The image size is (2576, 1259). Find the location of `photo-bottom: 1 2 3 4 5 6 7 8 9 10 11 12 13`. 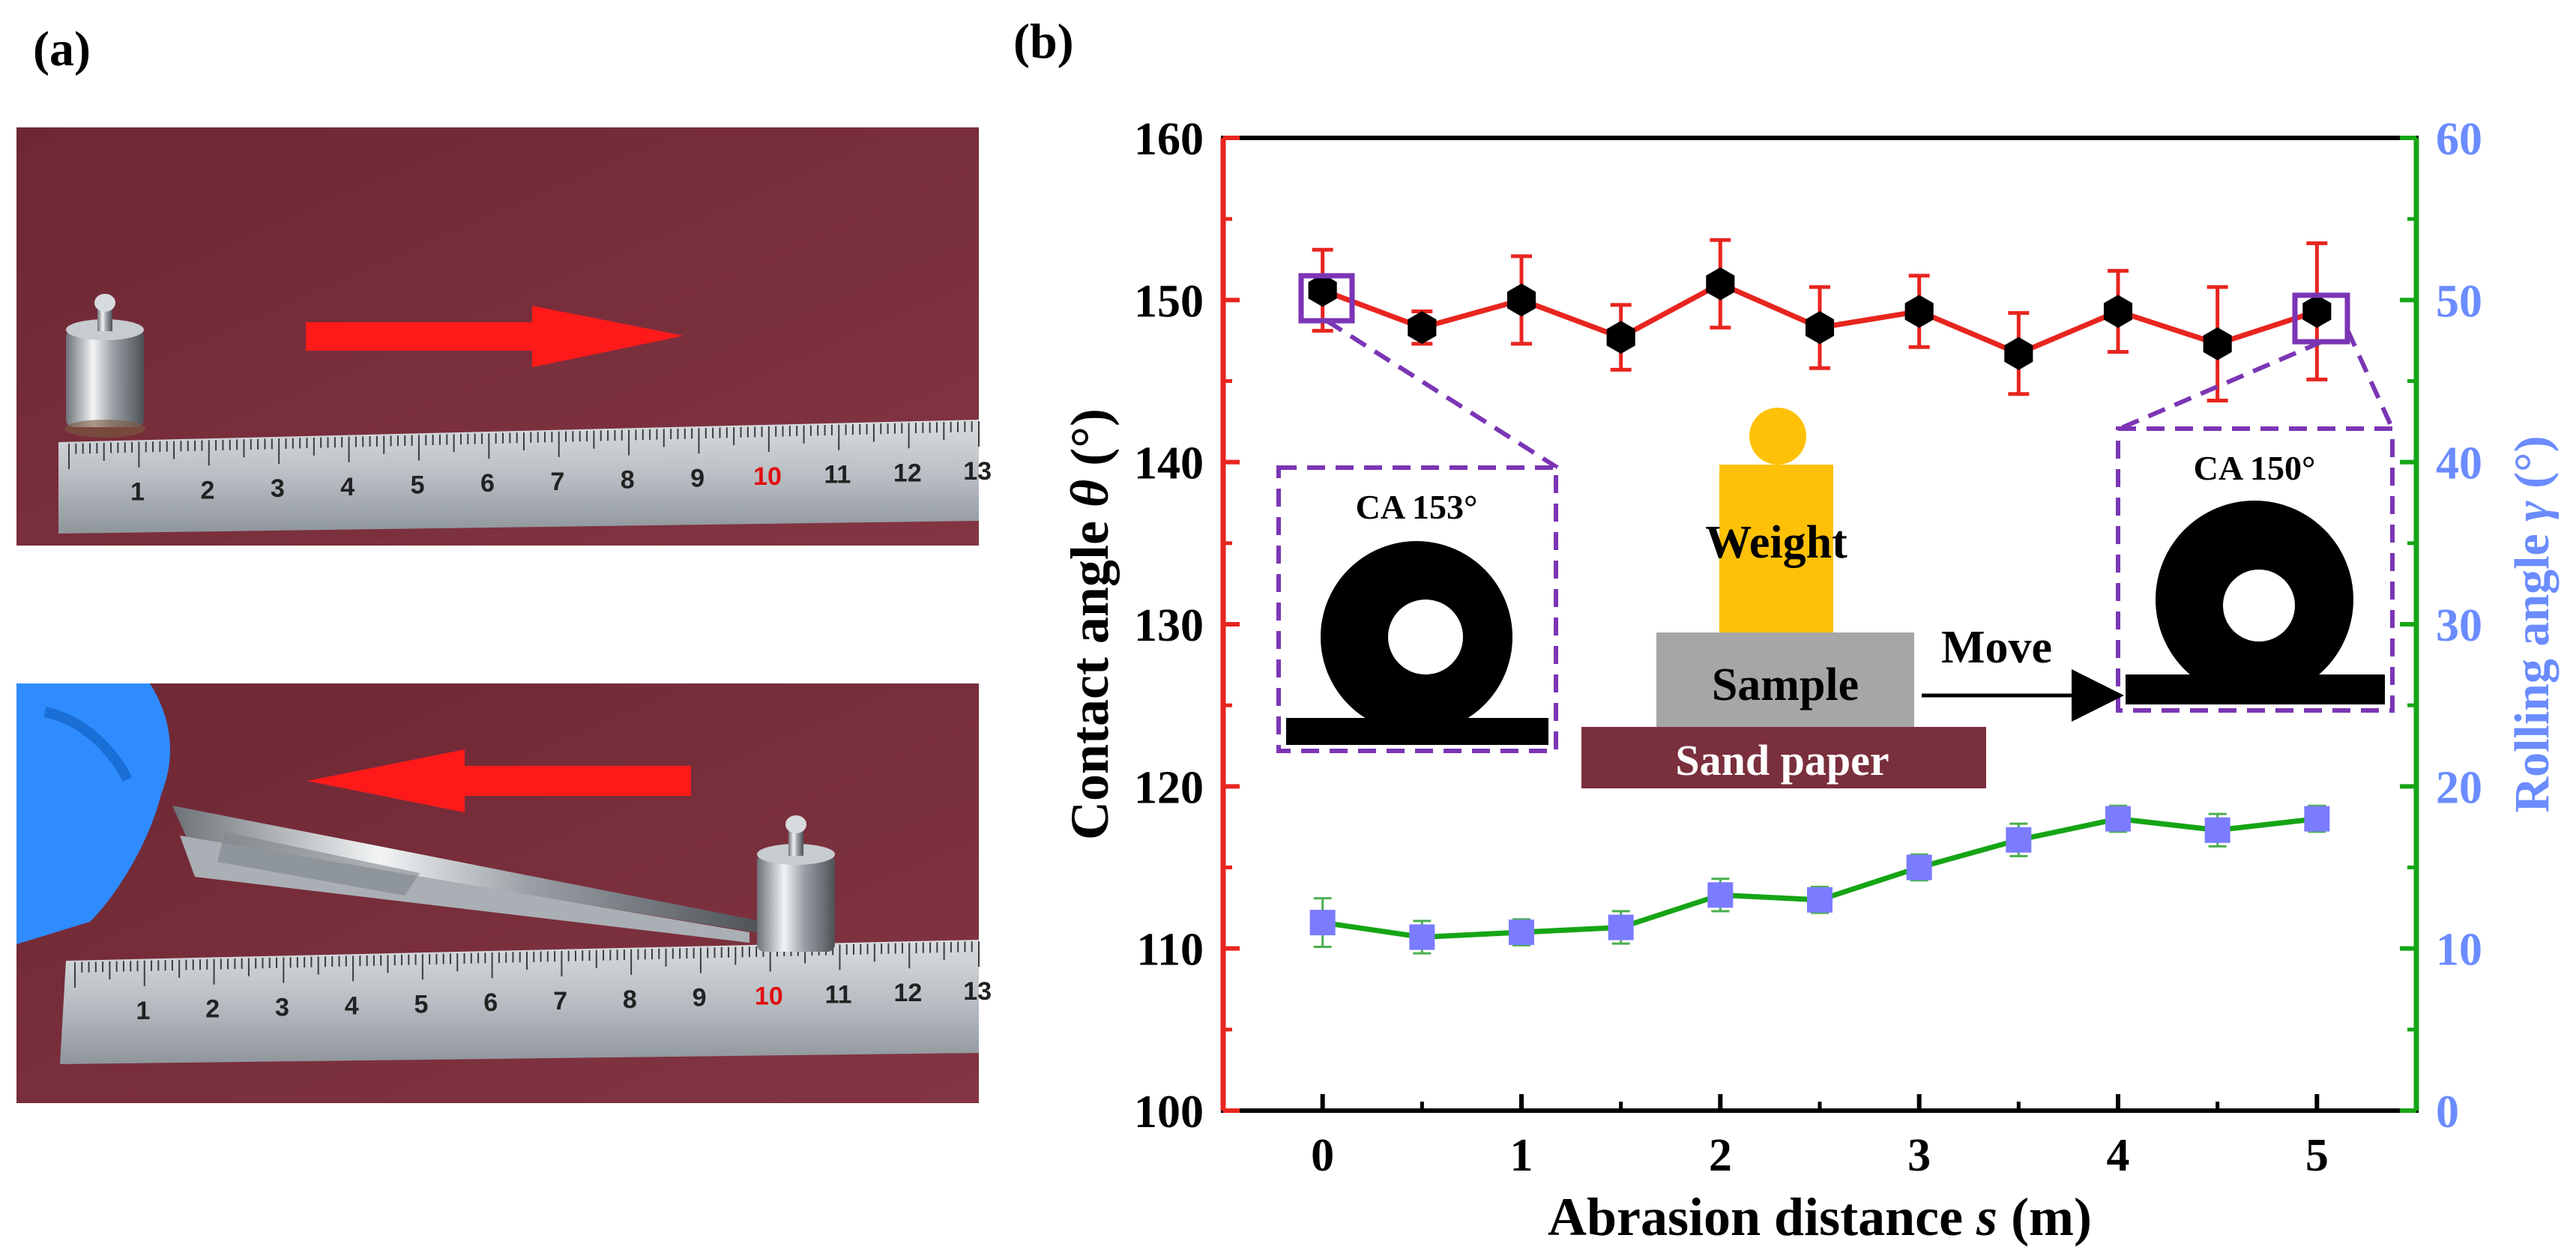

photo-bottom: 1 2 3 4 5 6 7 8 9 10 11 12 13 is located at coordinates (504, 893).